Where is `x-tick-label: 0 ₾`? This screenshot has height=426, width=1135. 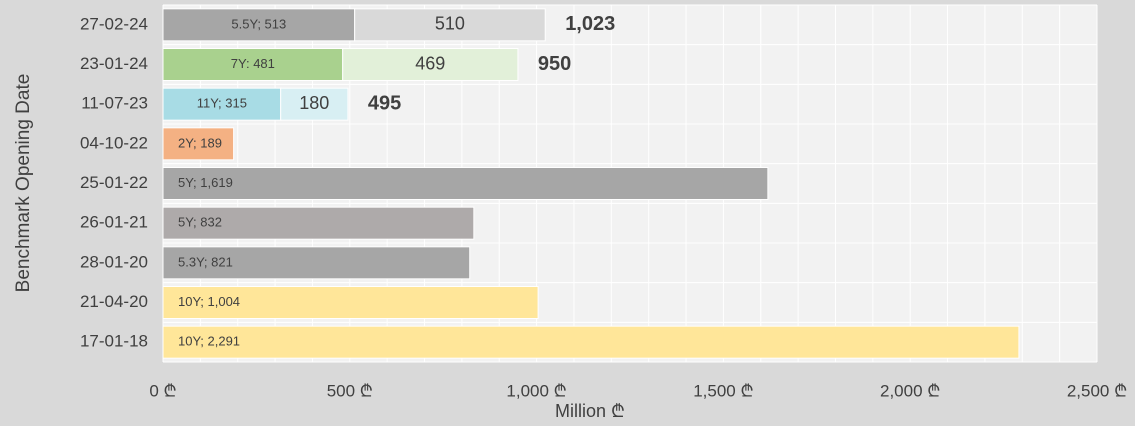 x-tick-label: 0 ₾ is located at coordinates (162, 390).